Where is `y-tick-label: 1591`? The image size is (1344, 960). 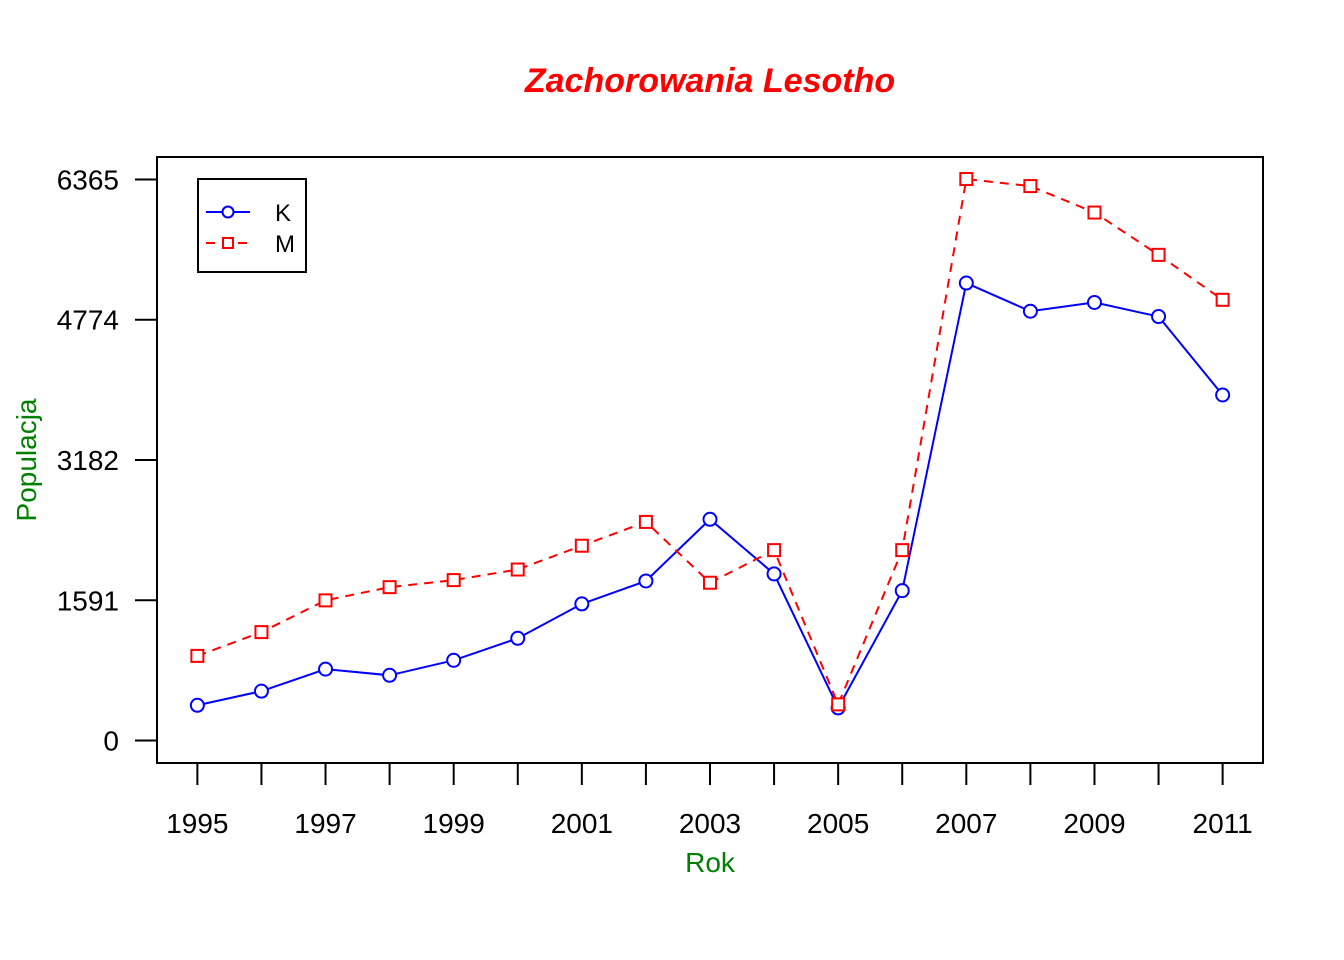 y-tick-label: 1591 is located at coordinates (88, 600).